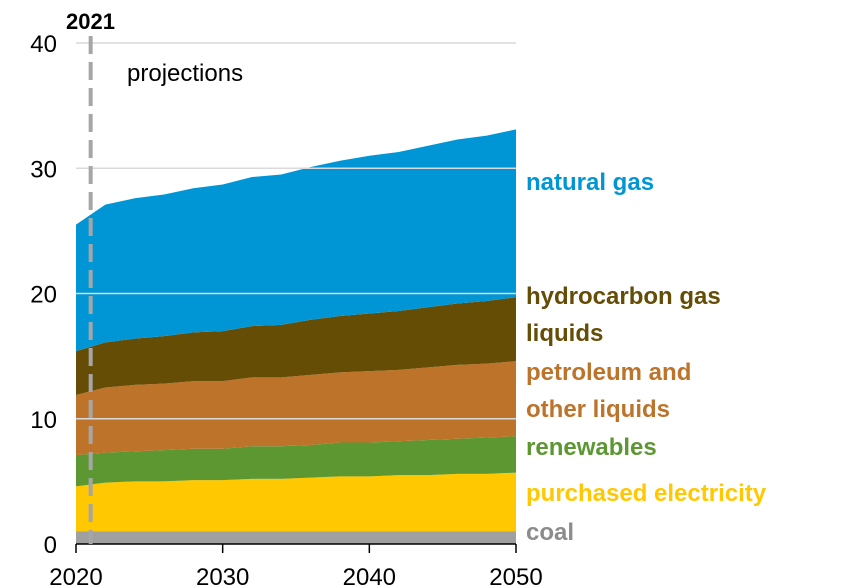 Image resolution: width=847 pixels, height=586 pixels. I want to click on x-tick-label: 2020, so click(75, 575).